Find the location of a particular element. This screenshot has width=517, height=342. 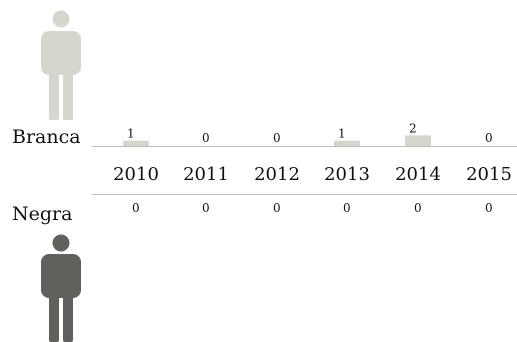

bar-branca-2014 is located at coordinates (418, 140).